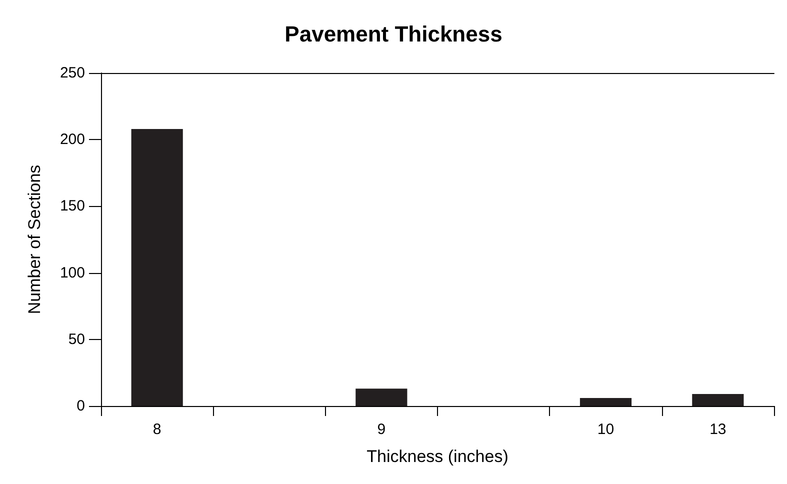 The height and width of the screenshot is (484, 787). I want to click on y-tick-label: 200, so click(72, 139).